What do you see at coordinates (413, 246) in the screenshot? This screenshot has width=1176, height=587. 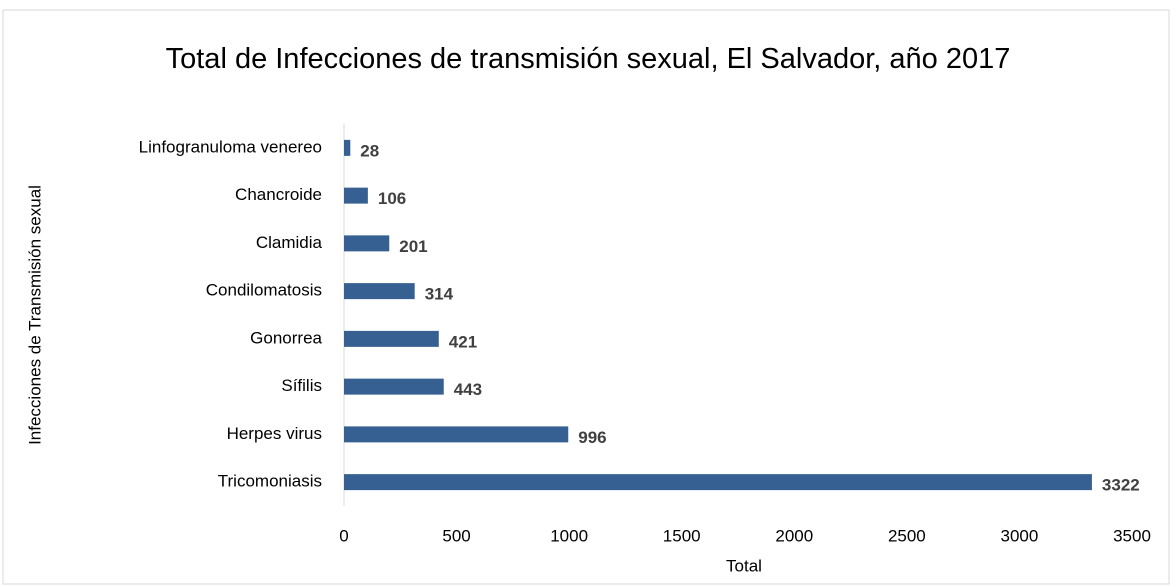 I see `data-label: 201` at bounding box center [413, 246].